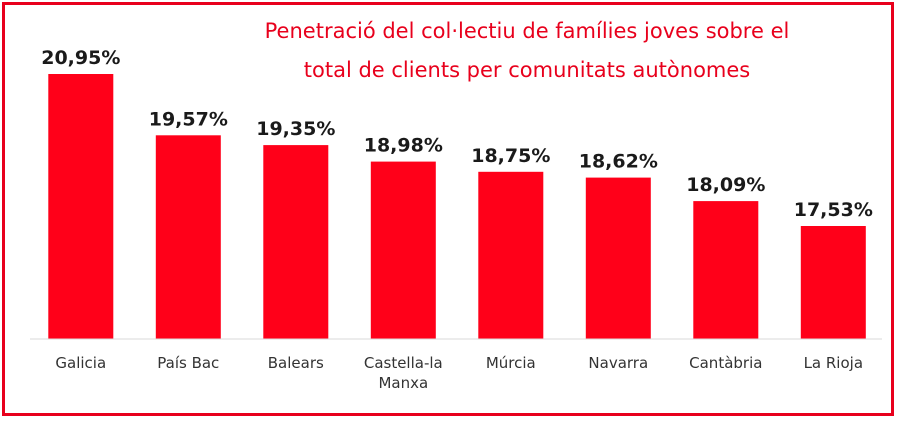 The height and width of the screenshot is (422, 900). What do you see at coordinates (403, 146) in the screenshot?
I see `data-label: 18,98%` at bounding box center [403, 146].